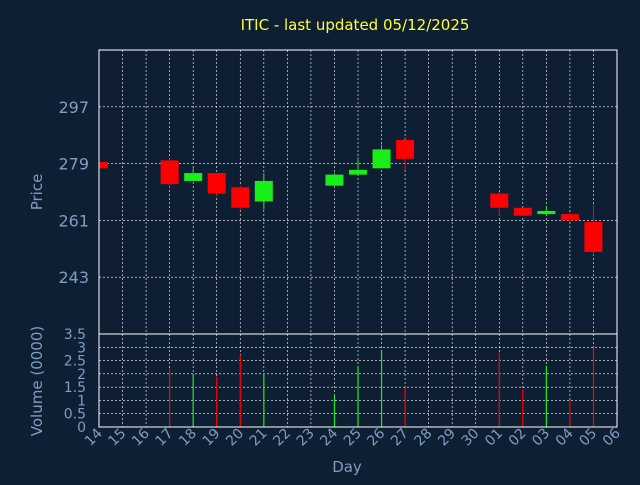  I want to click on price-tick-label: 261, so click(73, 220).